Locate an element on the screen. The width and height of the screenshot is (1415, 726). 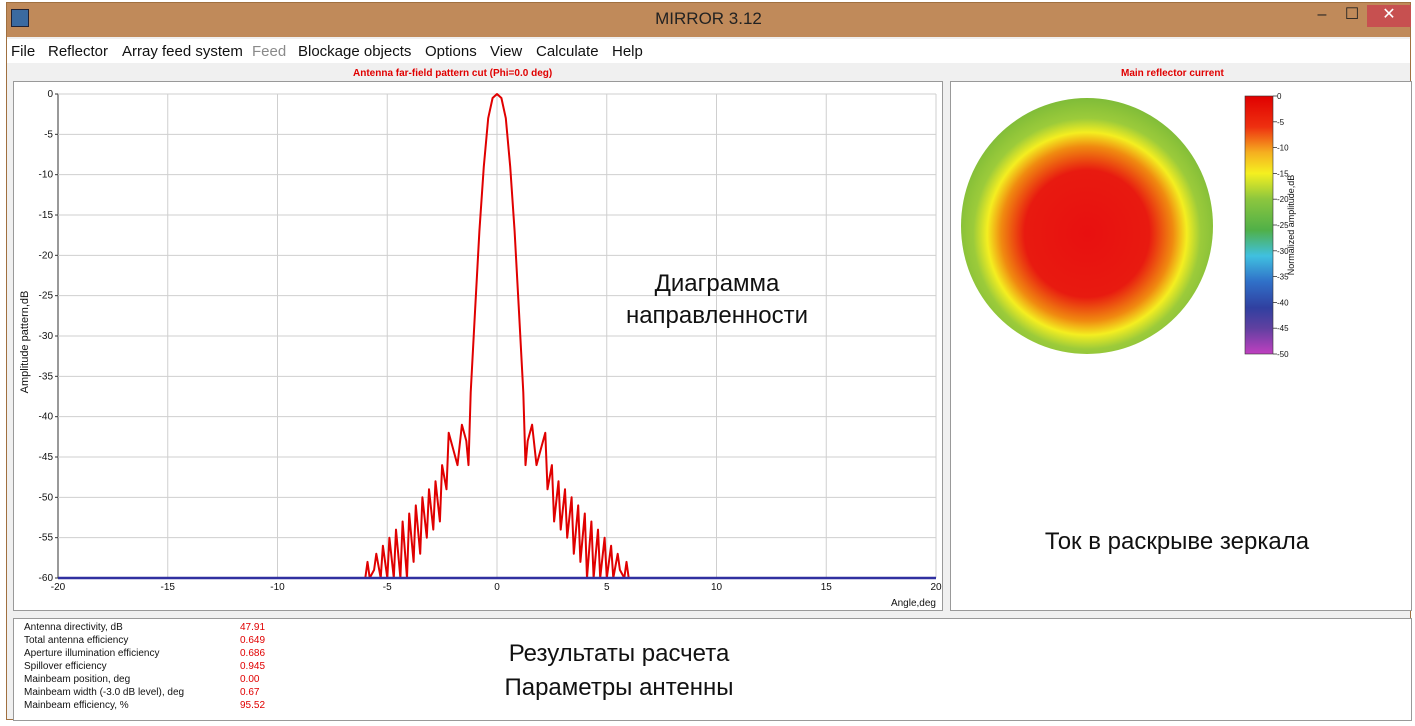
result-label: Total antenna efficiency is located at coordinates (76, 640).